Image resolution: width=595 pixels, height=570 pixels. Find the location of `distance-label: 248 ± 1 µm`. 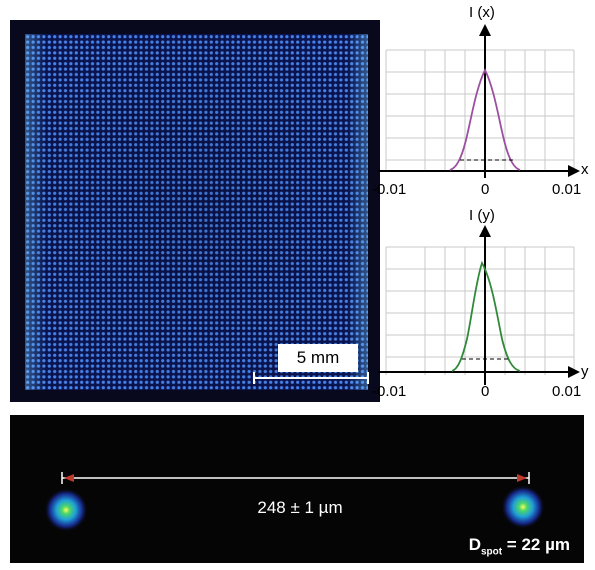

distance-label: 248 ± 1 µm is located at coordinates (300, 507).